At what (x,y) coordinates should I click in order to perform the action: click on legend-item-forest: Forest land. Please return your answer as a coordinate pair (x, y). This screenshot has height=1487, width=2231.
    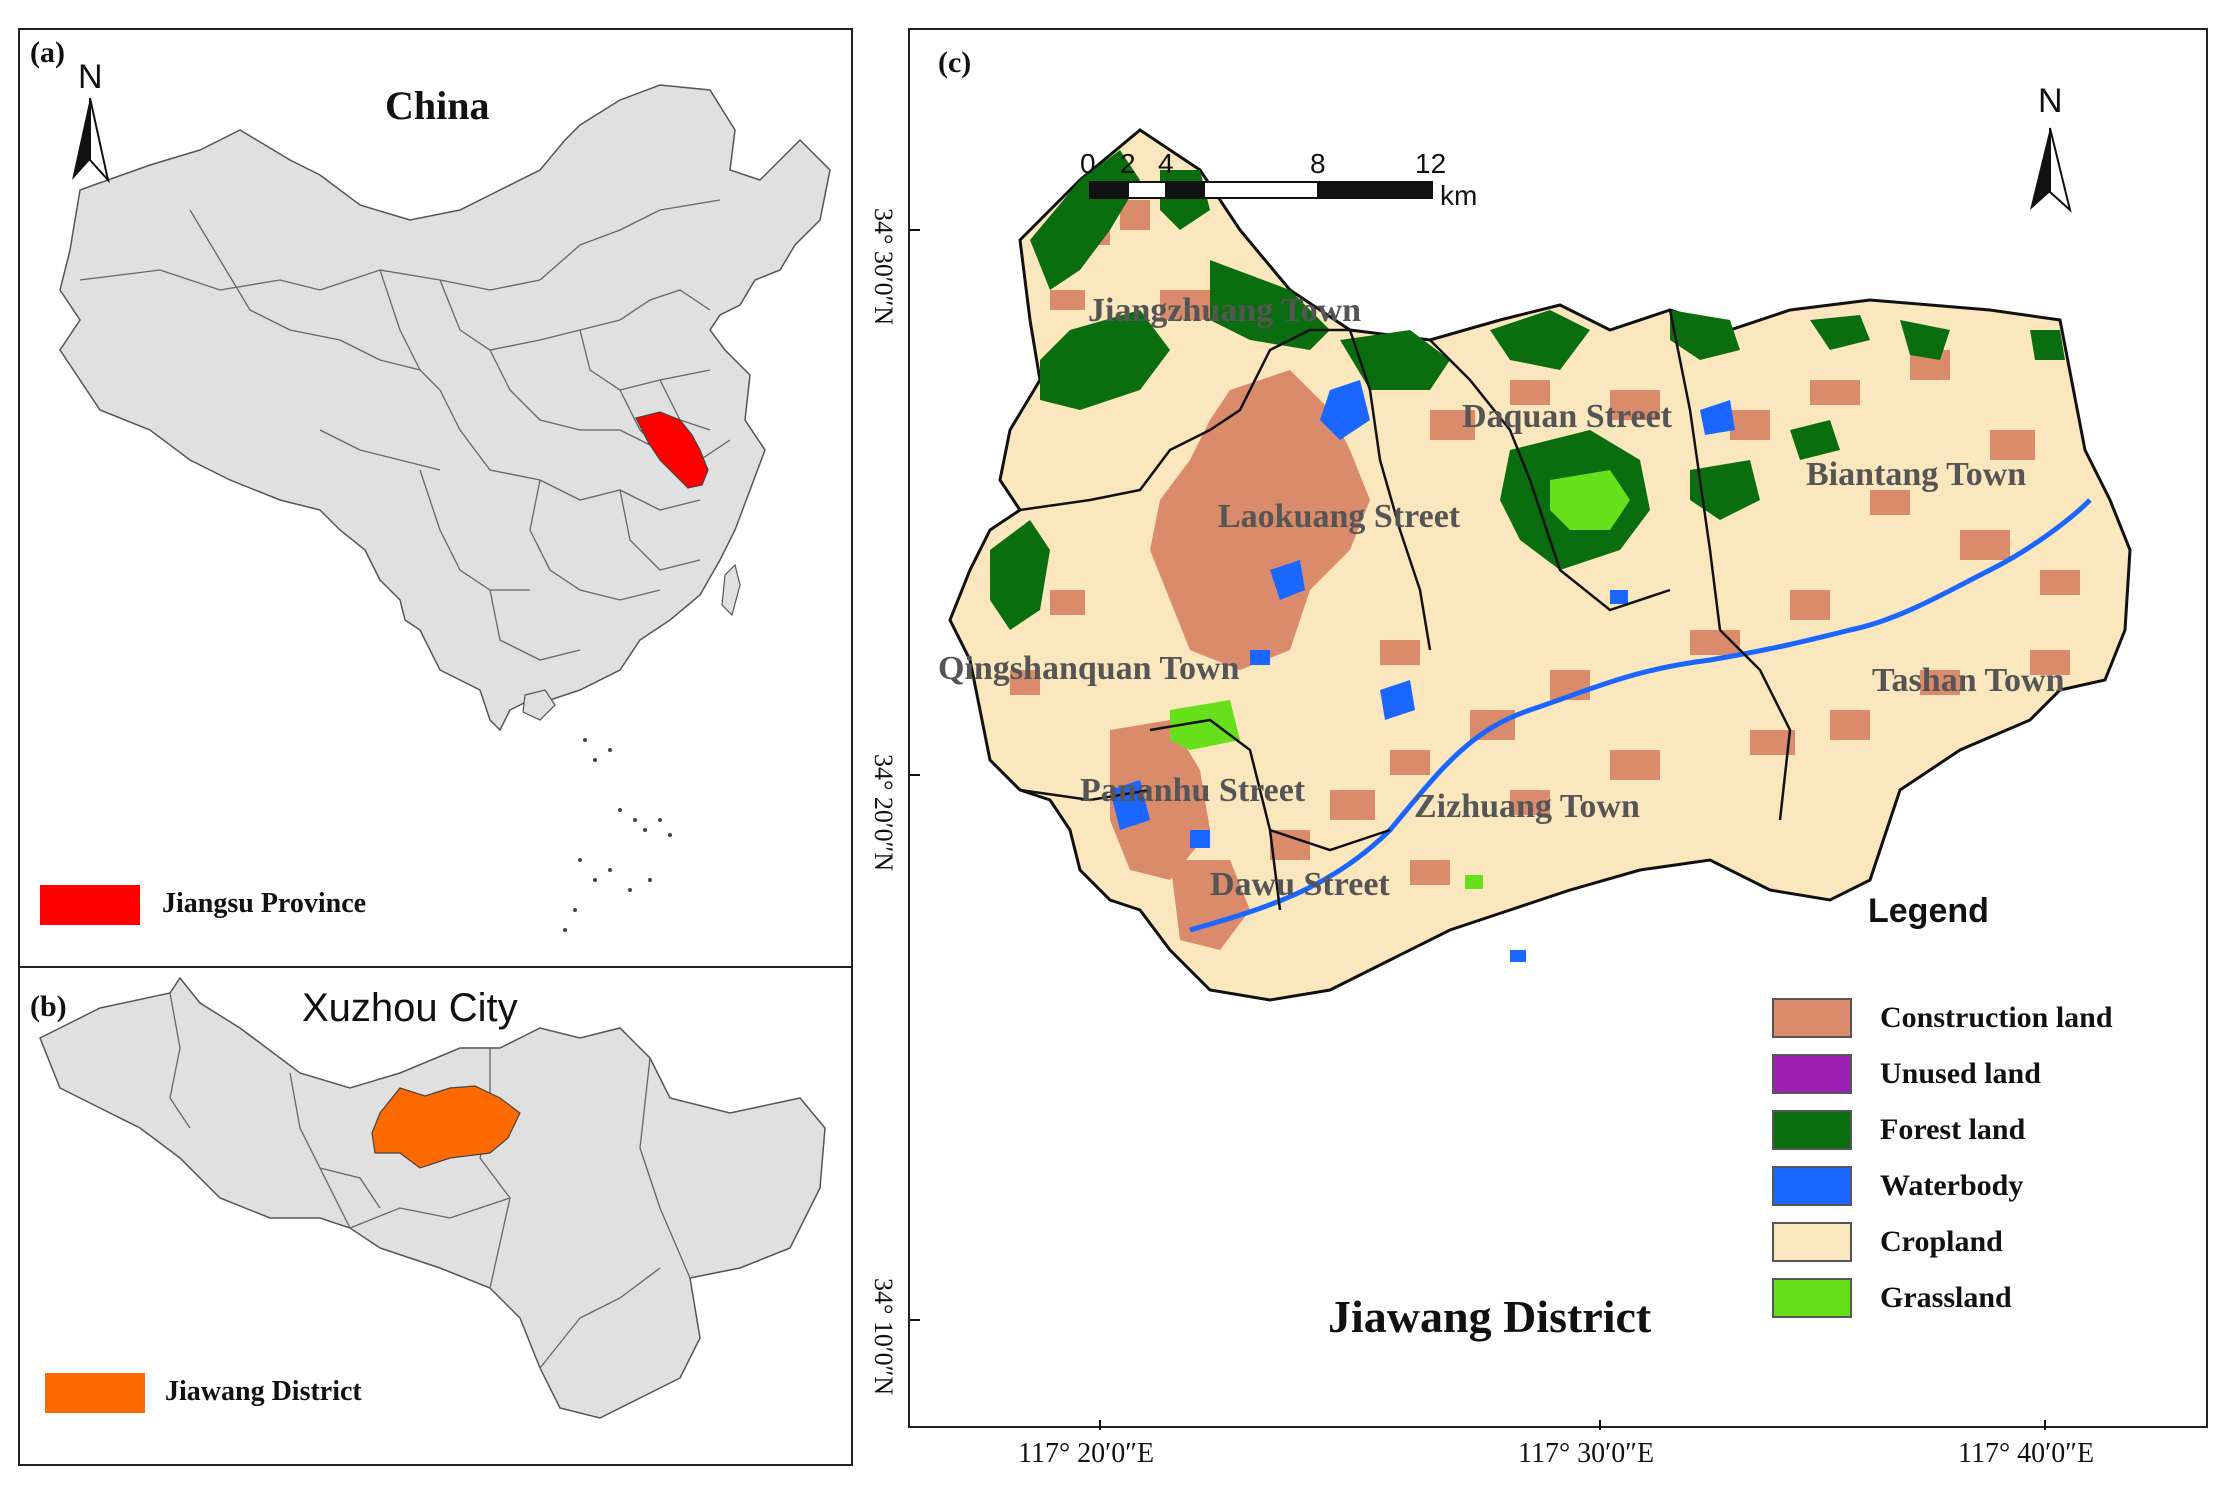
    Looking at the image, I should click on (1898, 1130).